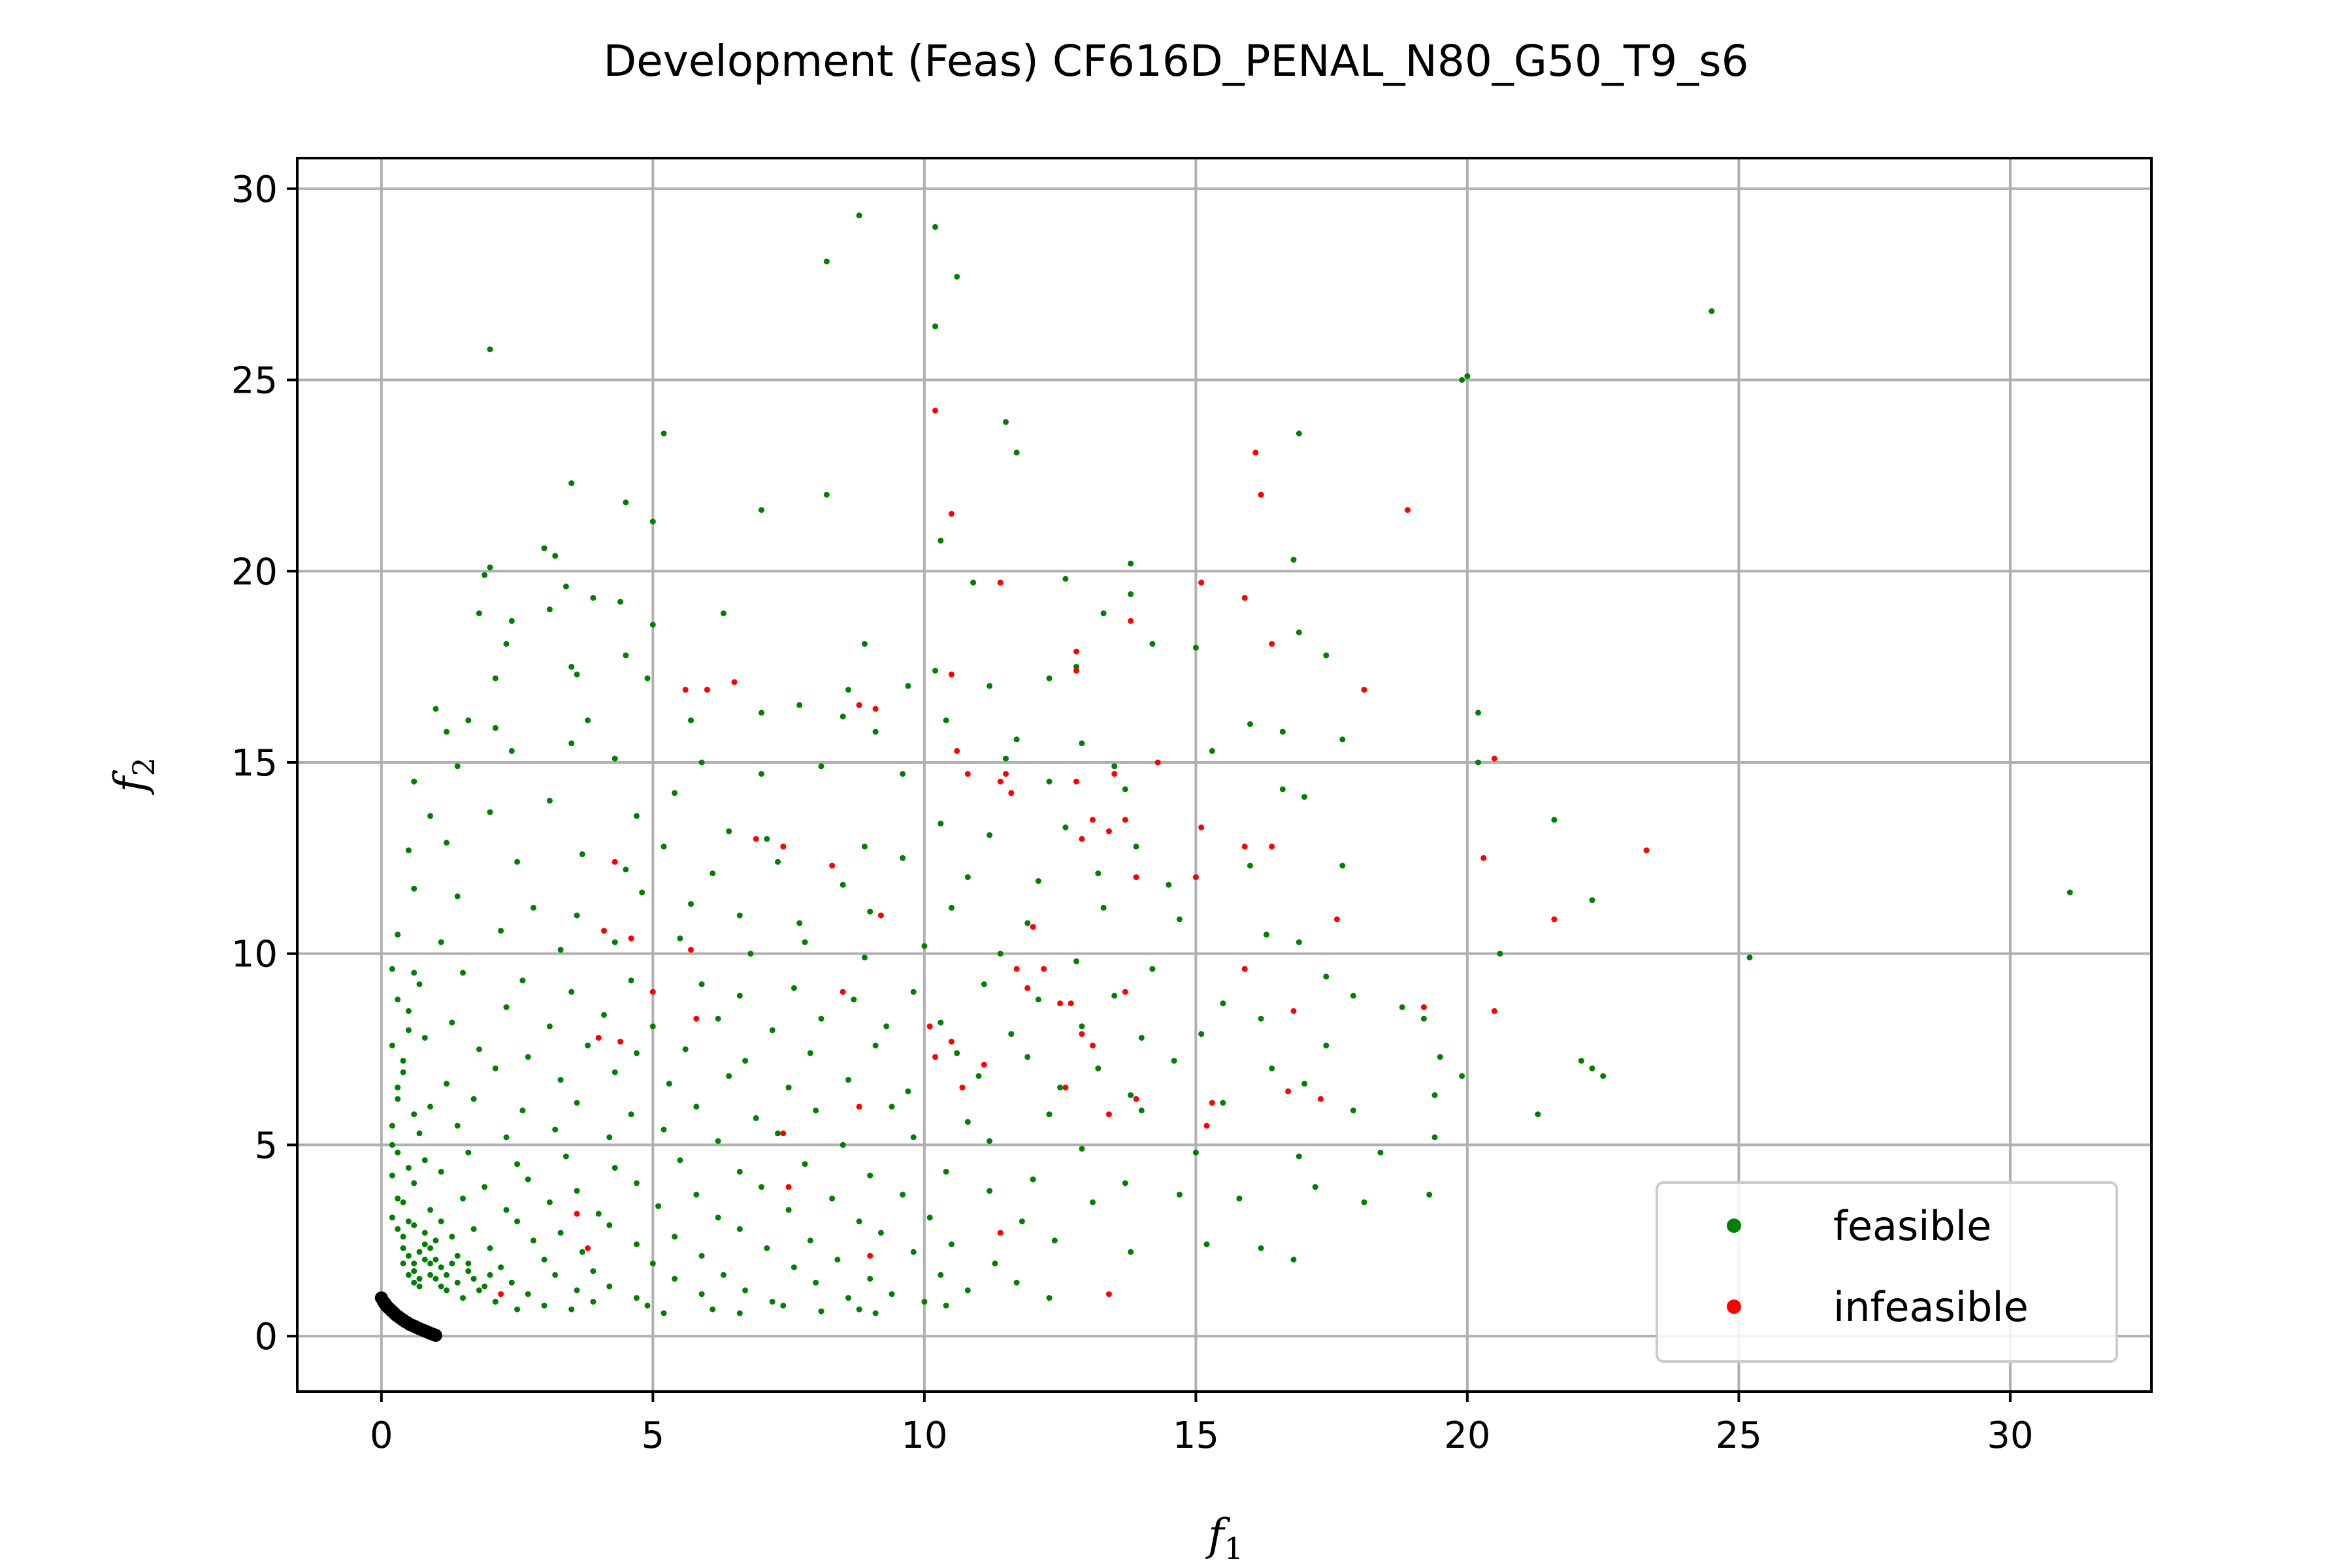  I want to click on y-tick-label: 10, so click(254, 955).